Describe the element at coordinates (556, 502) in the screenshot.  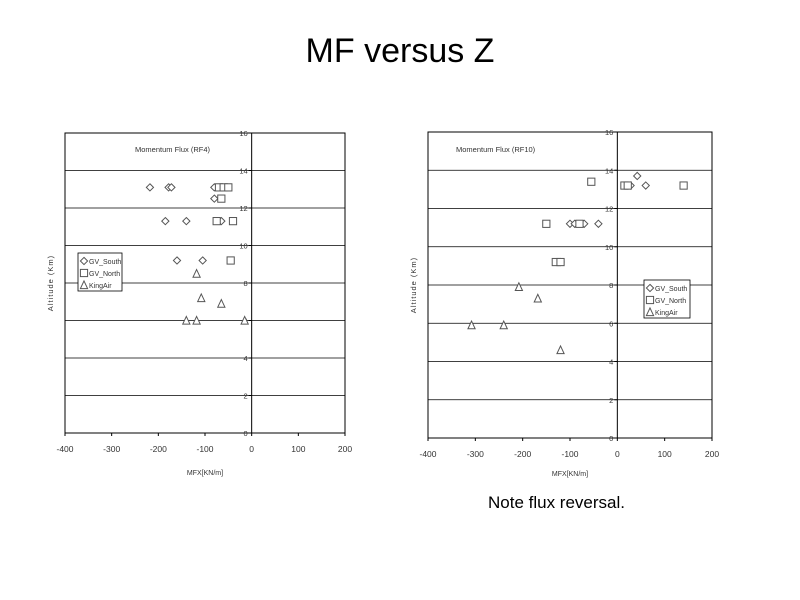
I see `note-text: Note flux reversal.` at that location.